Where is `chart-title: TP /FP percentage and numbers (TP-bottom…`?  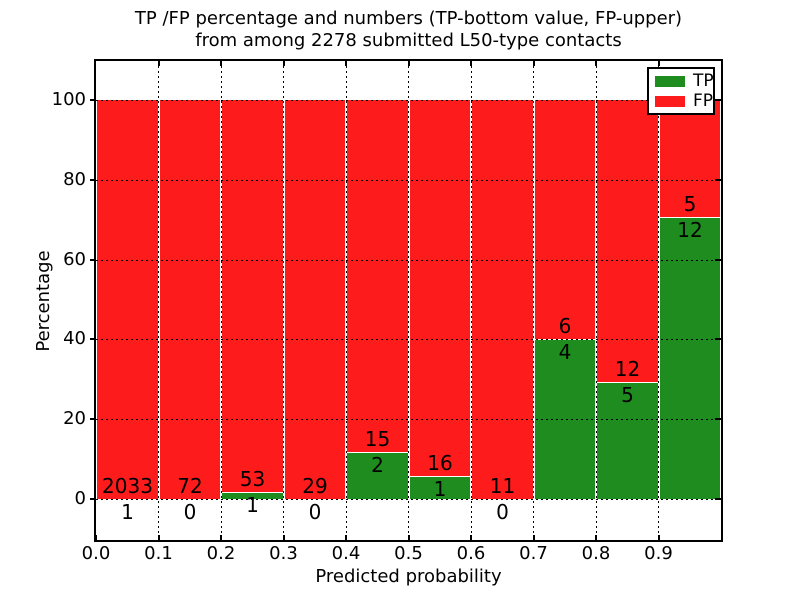 chart-title: TP /FP percentage and numbers (TP-bottom… is located at coordinates (408, 30).